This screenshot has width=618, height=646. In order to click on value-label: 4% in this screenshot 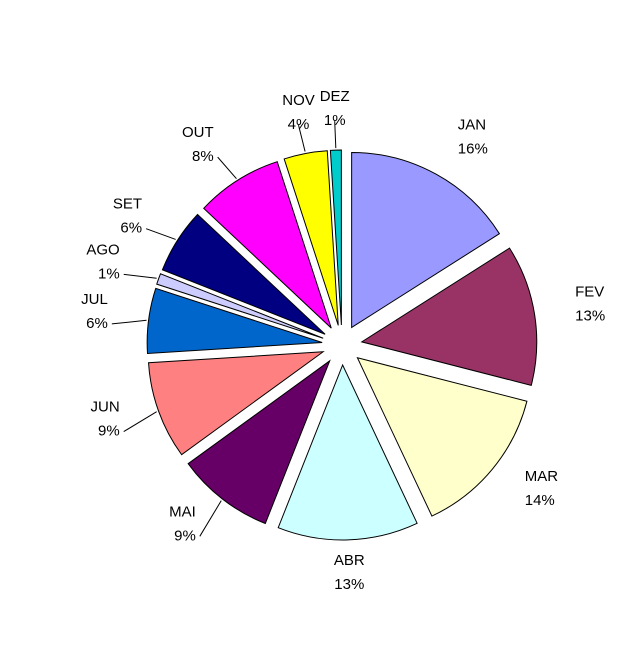, I will do `click(299, 124)`.